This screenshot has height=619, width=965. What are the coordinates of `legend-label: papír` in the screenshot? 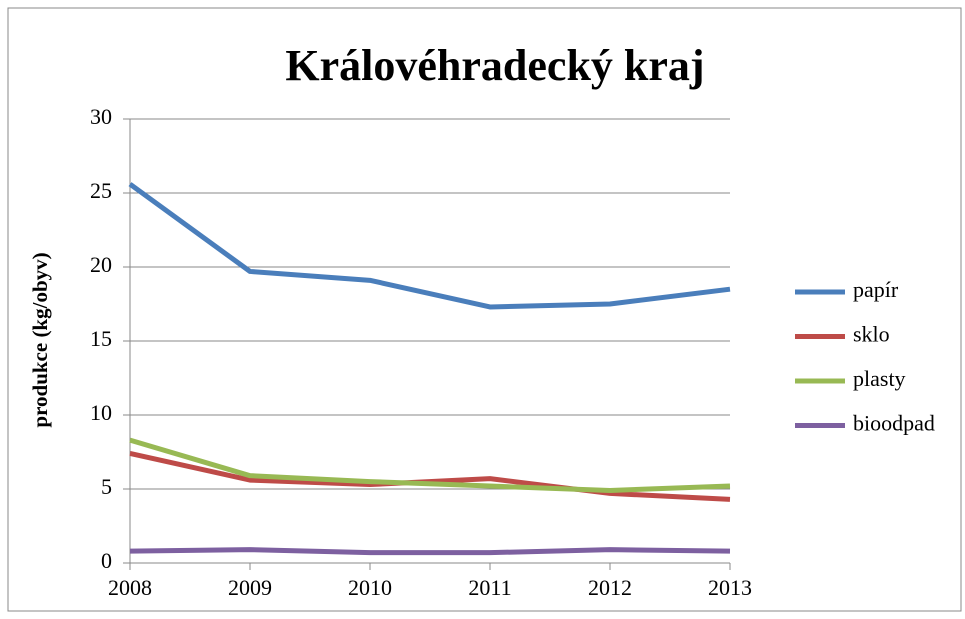 It's located at (876, 289).